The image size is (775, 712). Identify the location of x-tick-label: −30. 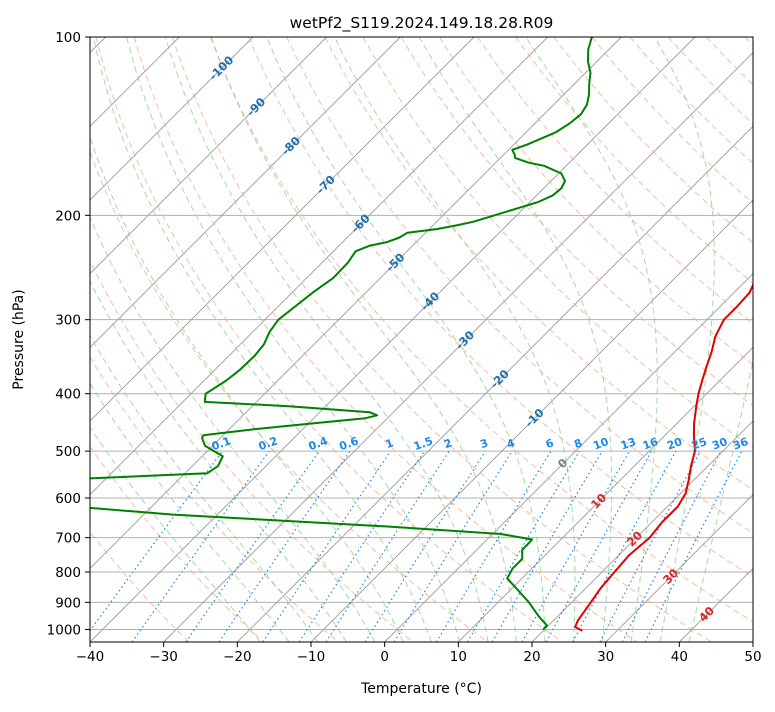
(163, 657).